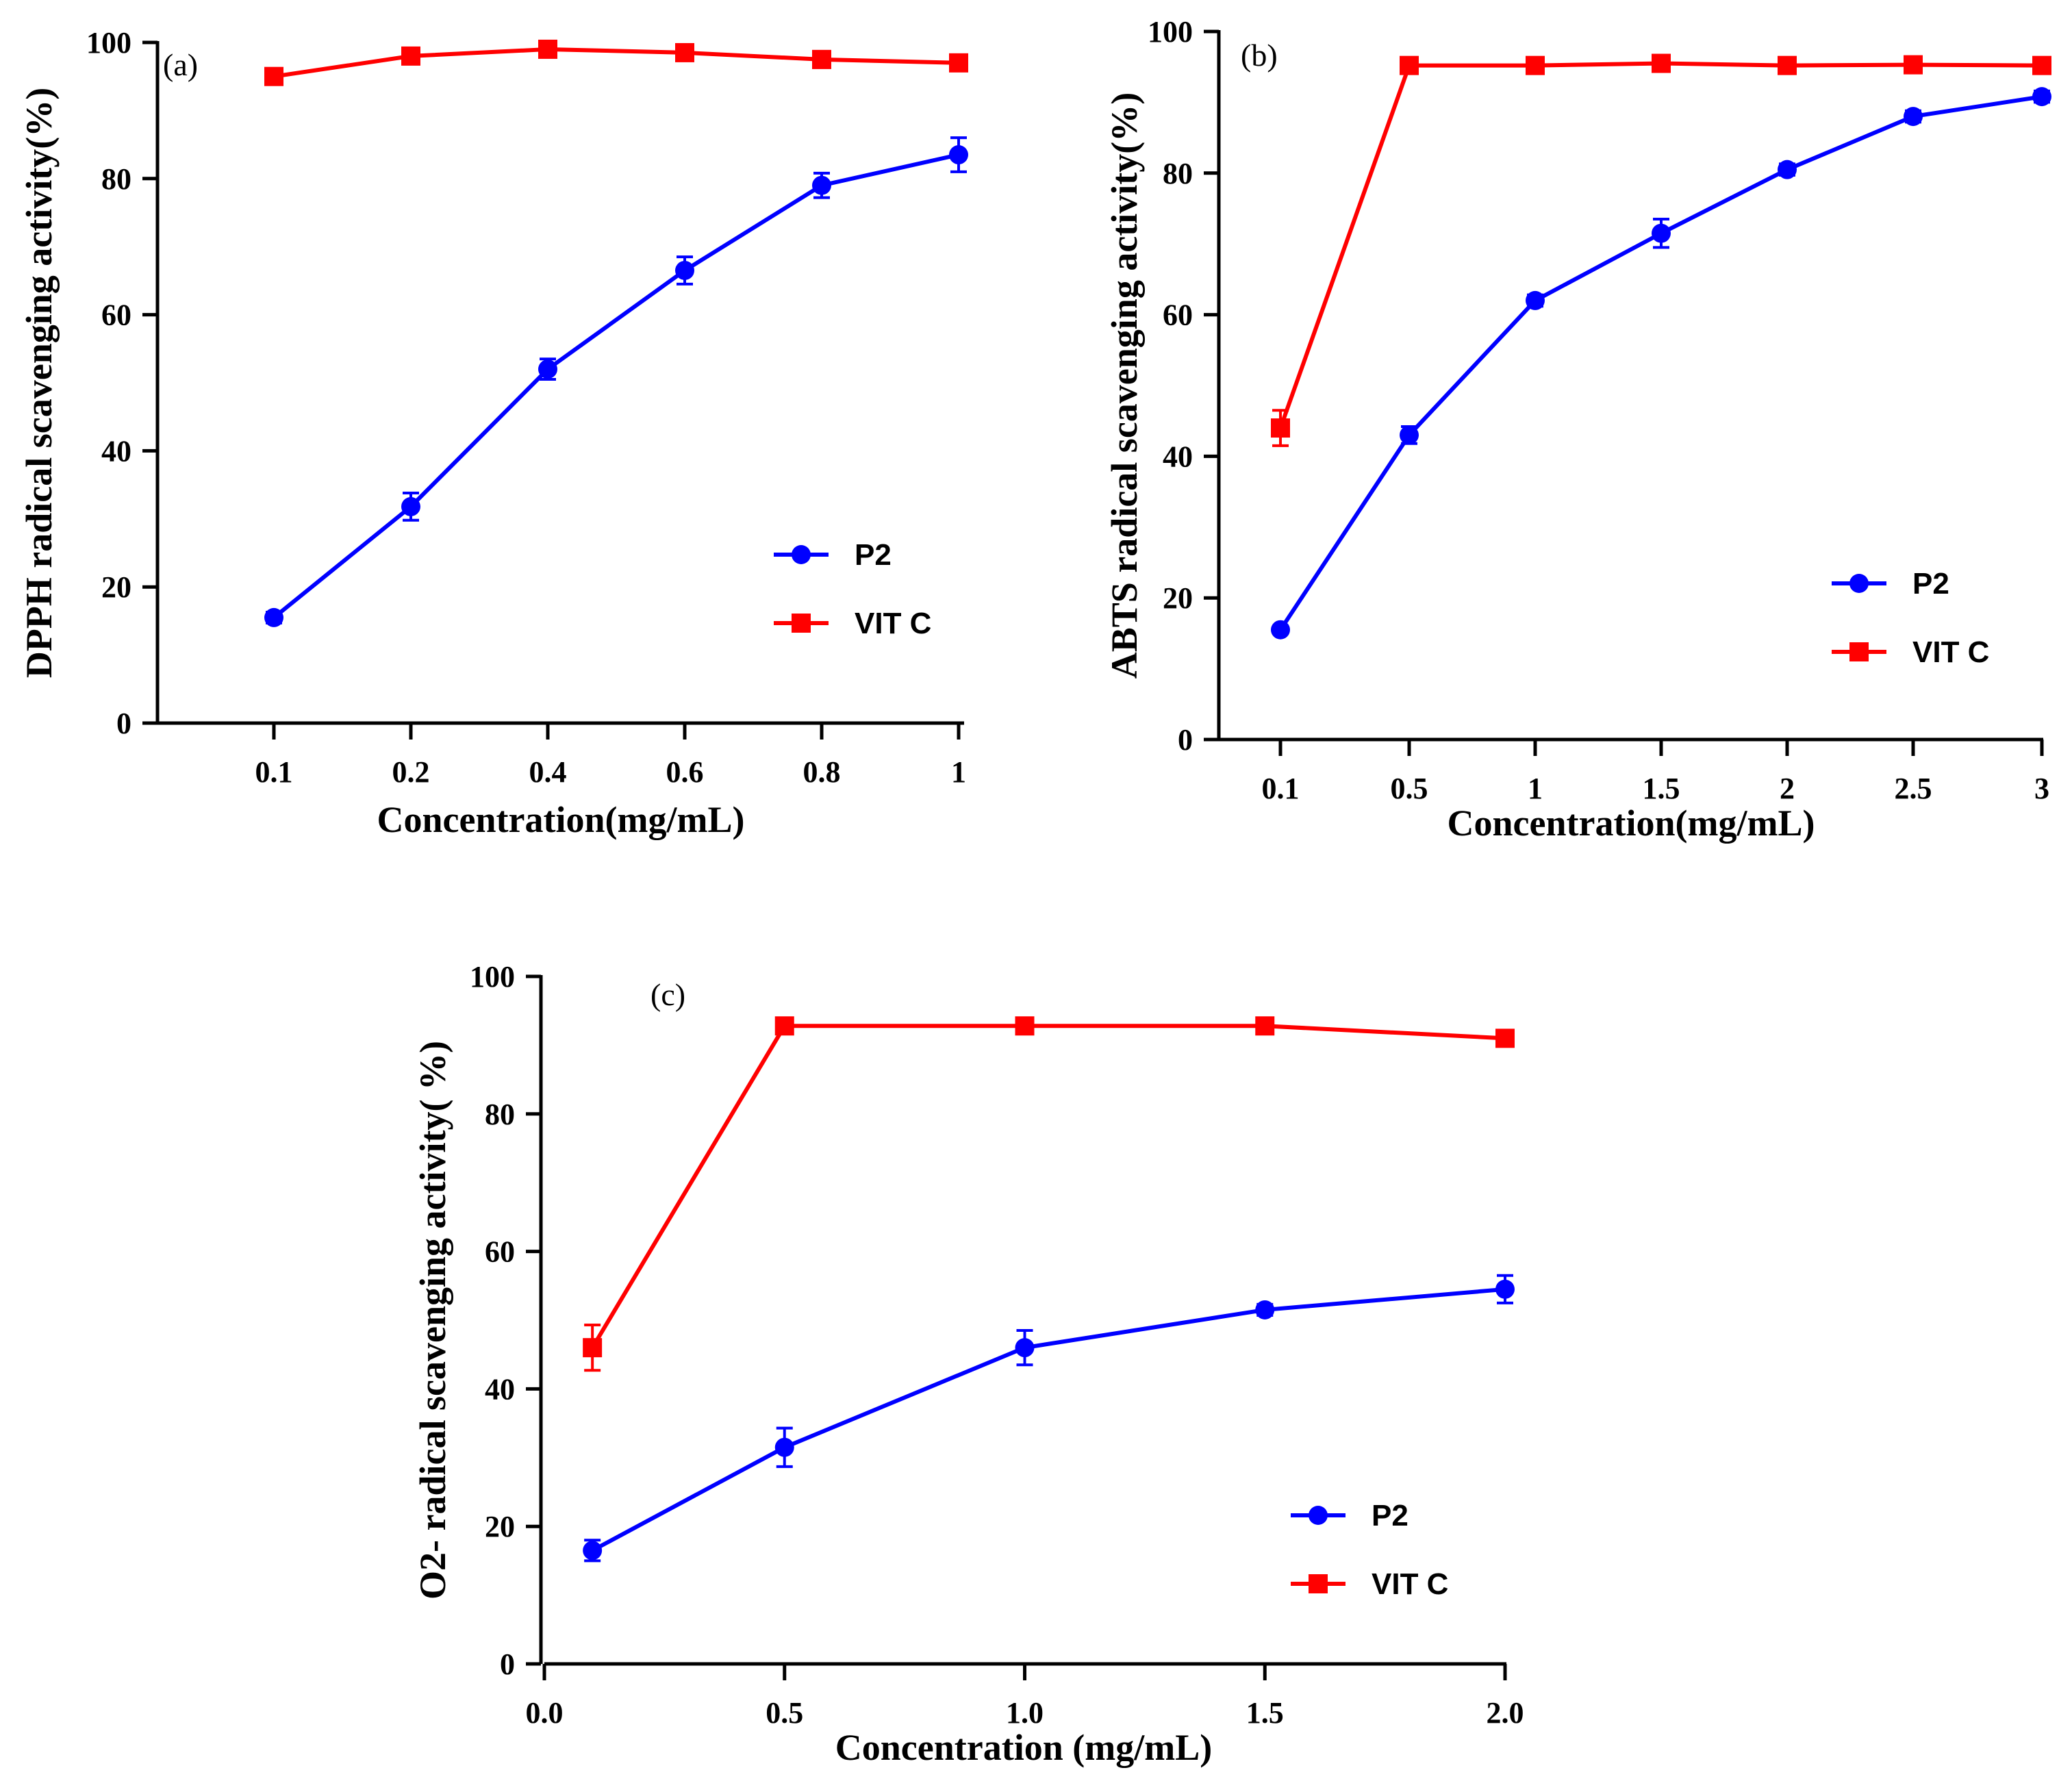 The height and width of the screenshot is (1781, 2072). Describe the element at coordinates (1660, 362) in the screenshot. I see `panel-b-p2-series-line` at that location.